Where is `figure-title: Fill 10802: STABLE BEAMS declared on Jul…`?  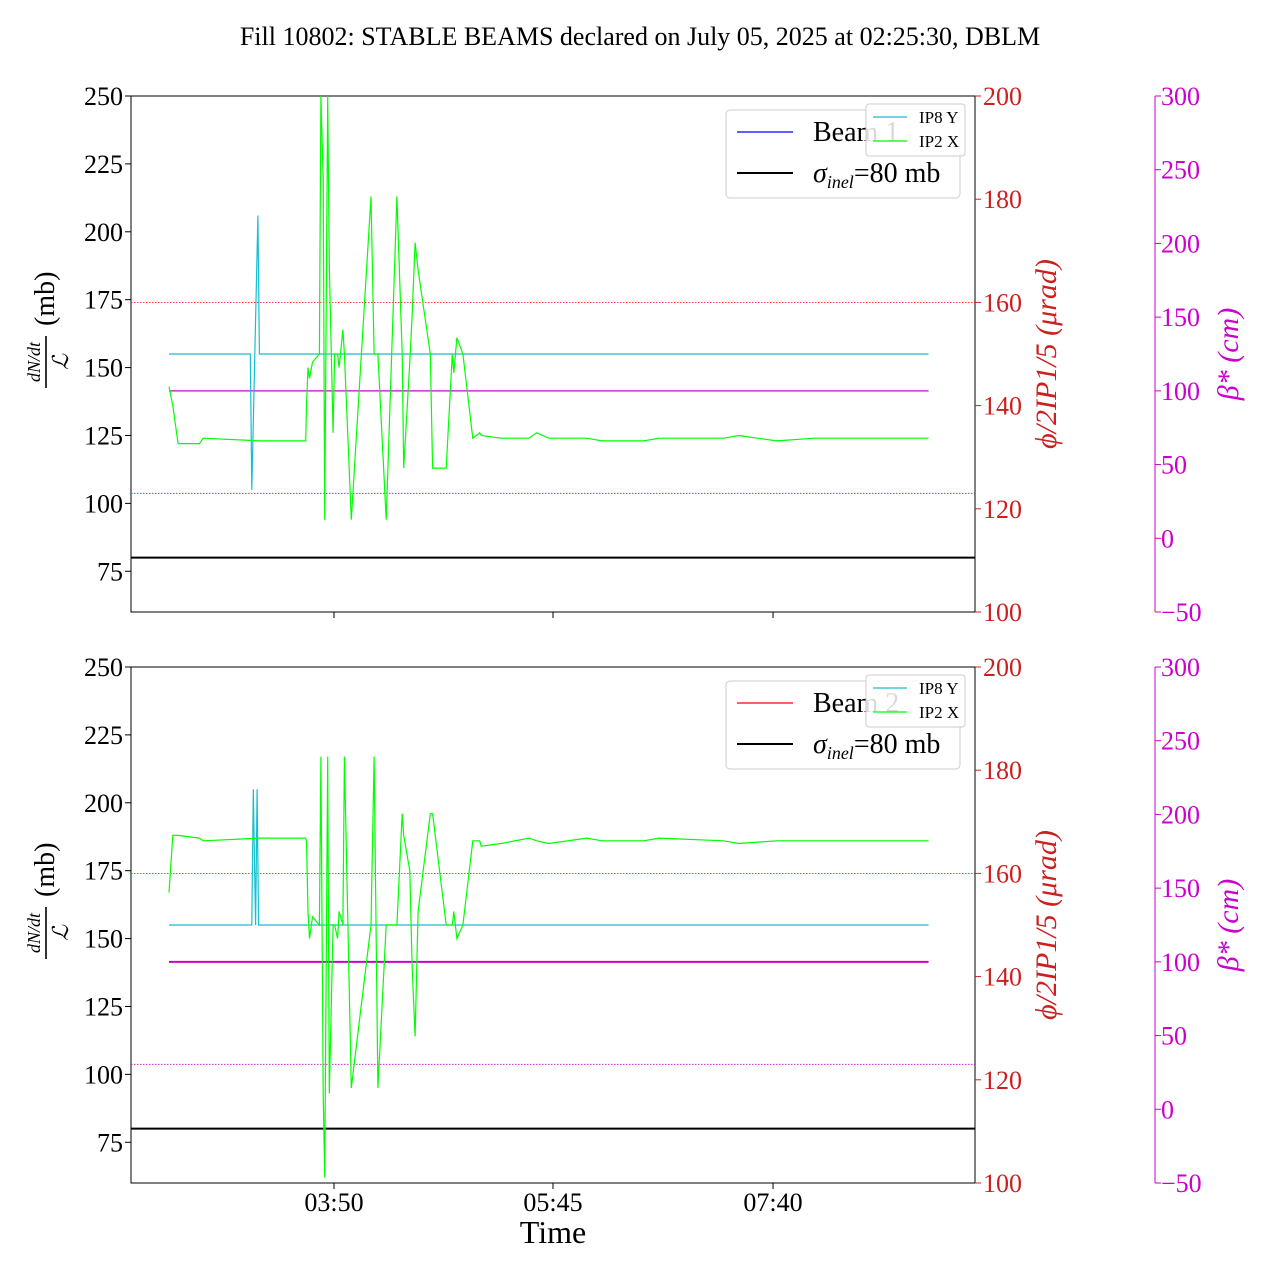 figure-title: Fill 10802: STABLE BEAMS declared on Jul… is located at coordinates (640, 36).